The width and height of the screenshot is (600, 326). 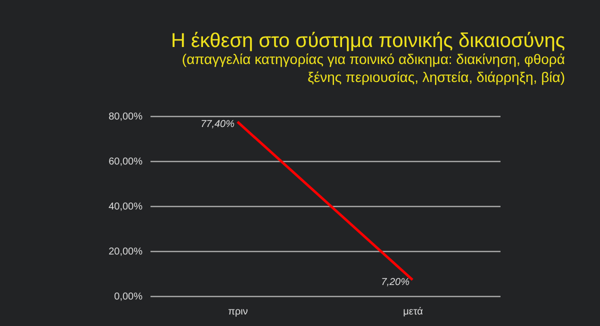 I want to click on y-tick-label: 0,00%, so click(x=128, y=297).